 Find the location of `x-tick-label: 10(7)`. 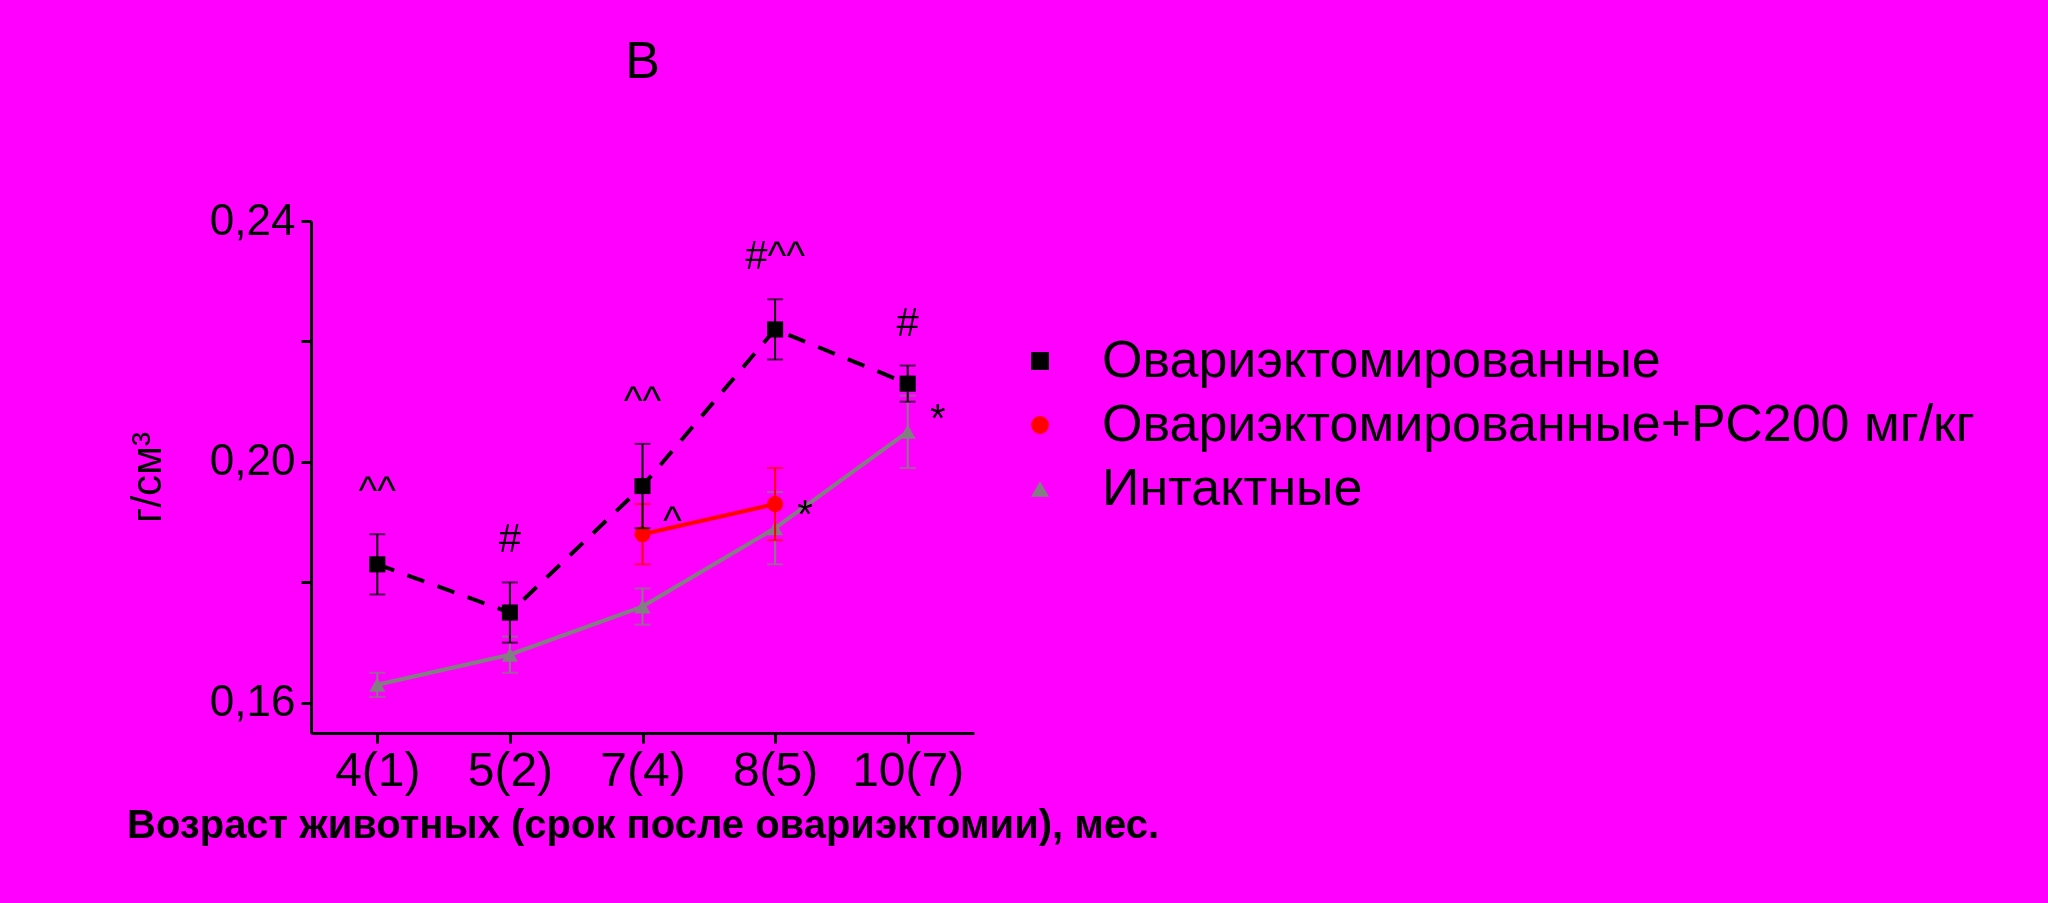

x-tick-label: 10(7) is located at coordinates (908, 769).